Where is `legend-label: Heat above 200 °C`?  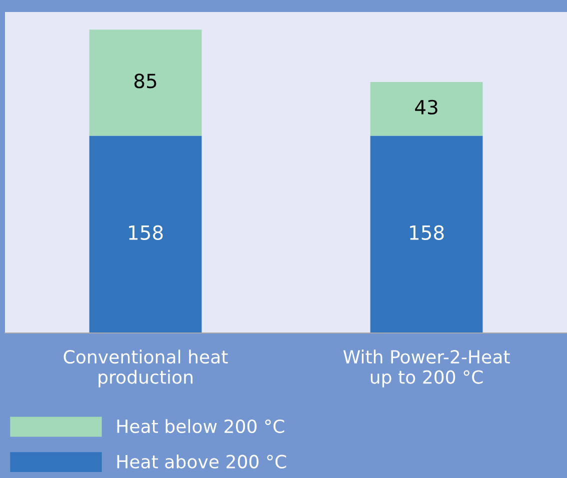
legend-label: Heat above 200 °C is located at coordinates (201, 461).